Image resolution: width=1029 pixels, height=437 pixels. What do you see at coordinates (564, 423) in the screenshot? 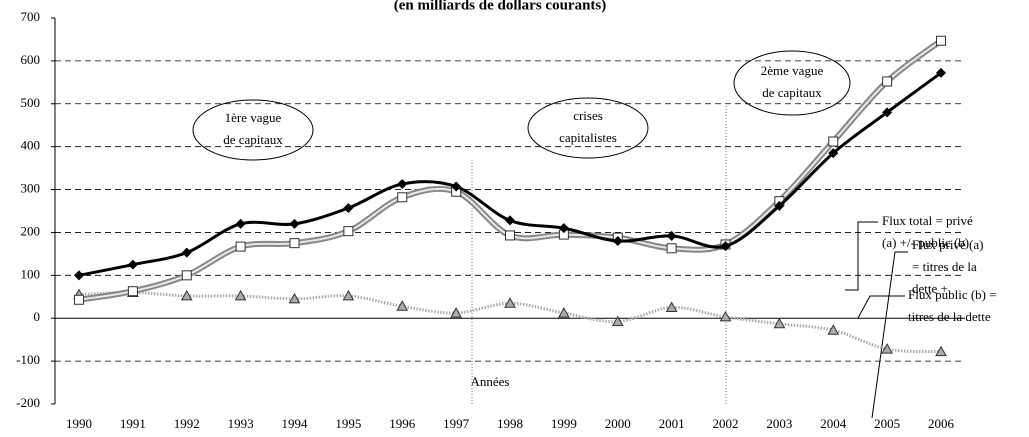
I see `x-tick-label: 1999` at bounding box center [564, 423].